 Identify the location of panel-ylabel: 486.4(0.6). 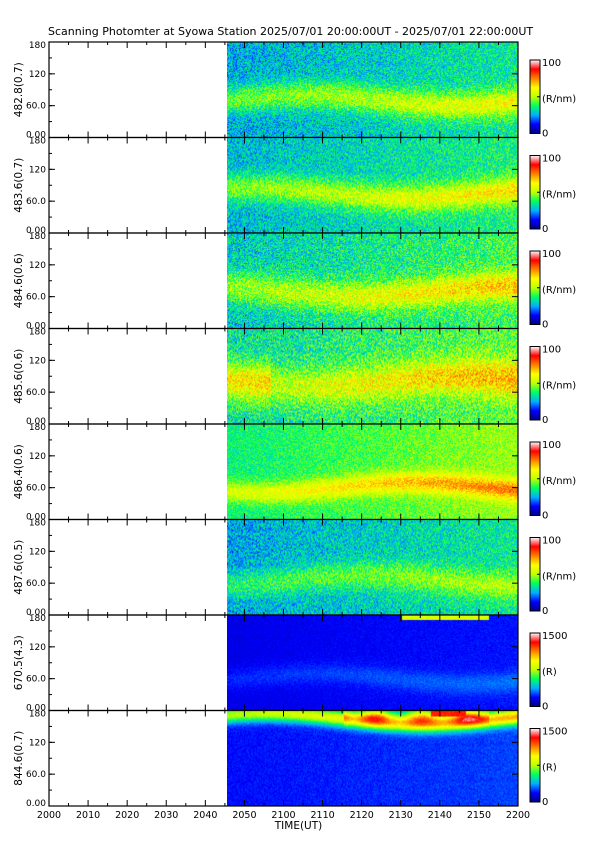
(19, 471).